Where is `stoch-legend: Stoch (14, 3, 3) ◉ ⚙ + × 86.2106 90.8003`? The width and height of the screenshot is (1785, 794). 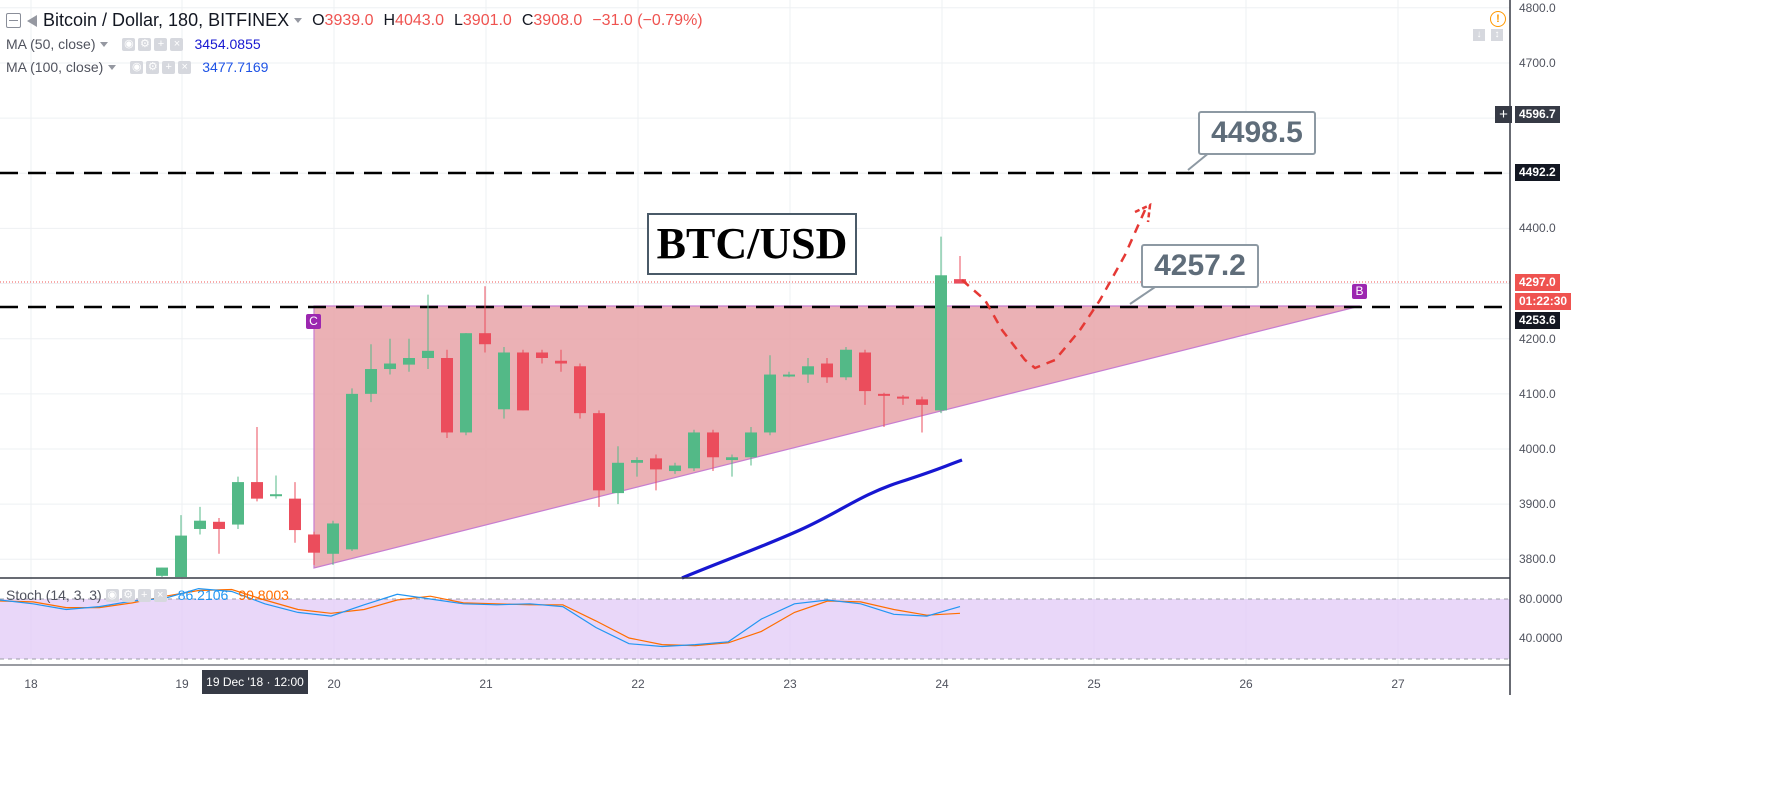
stoch-legend: Stoch (14, 3, 3) ◉ ⚙ + × 86.2106 90.8003 is located at coordinates (147, 595).